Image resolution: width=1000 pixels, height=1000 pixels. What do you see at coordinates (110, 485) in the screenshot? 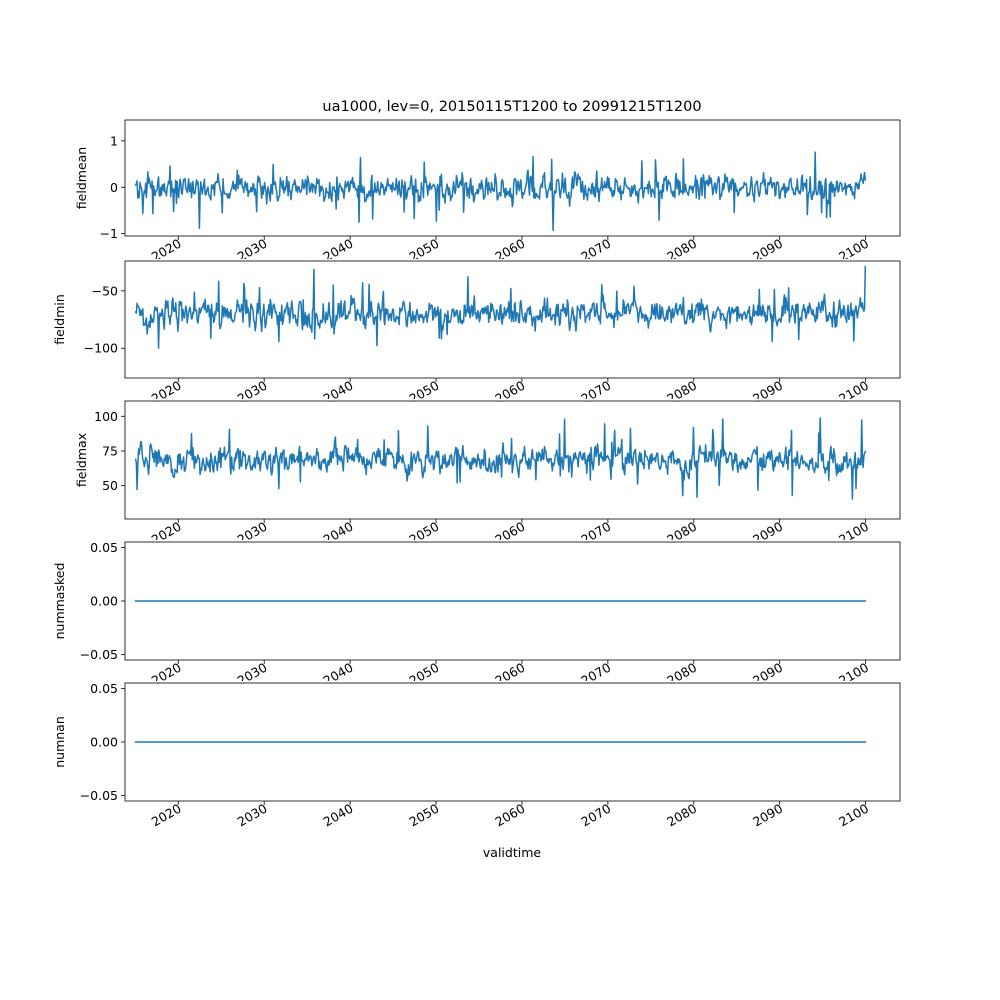
I see `y-tick-label: 50` at bounding box center [110, 485].